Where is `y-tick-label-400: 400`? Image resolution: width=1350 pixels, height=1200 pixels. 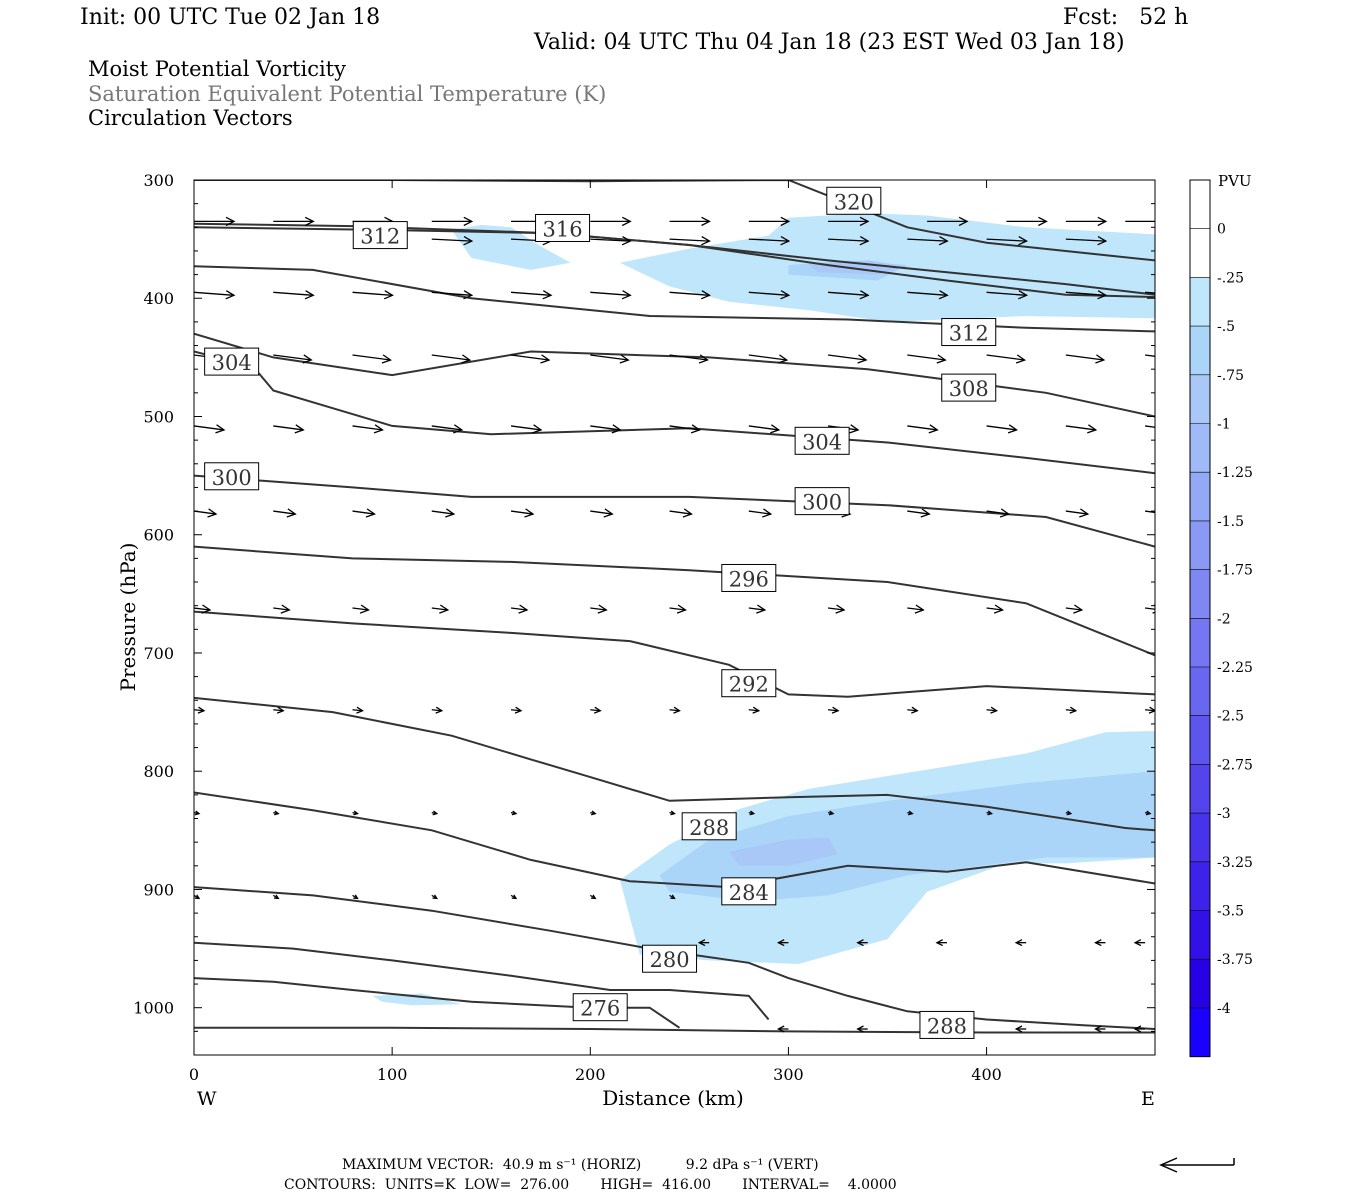
y-tick-label-400: 400 is located at coordinates (158, 298).